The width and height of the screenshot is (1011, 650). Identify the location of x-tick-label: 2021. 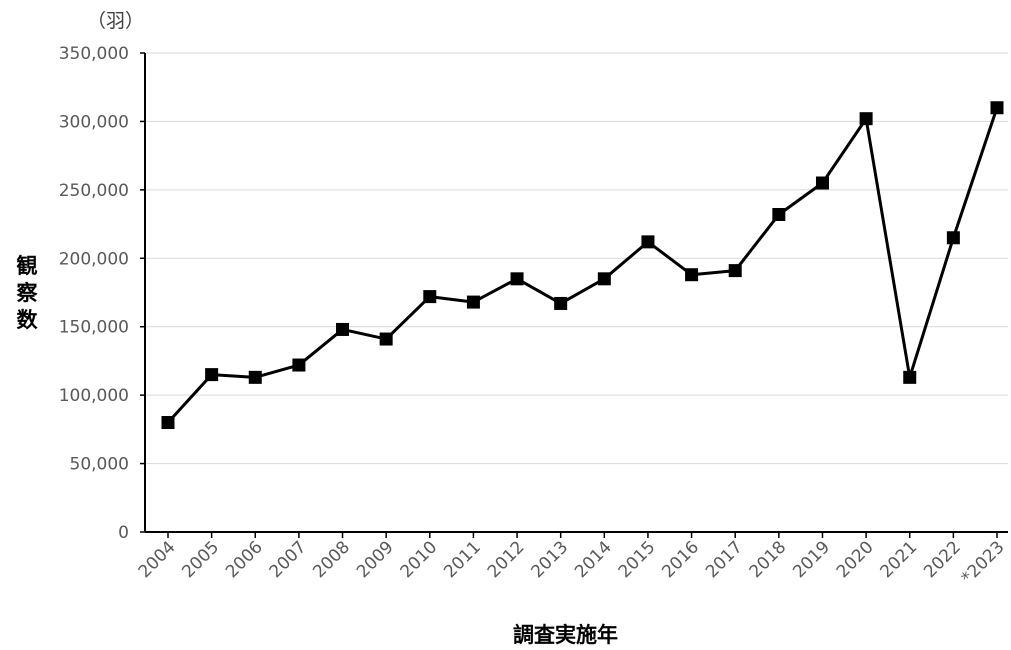
(899, 559).